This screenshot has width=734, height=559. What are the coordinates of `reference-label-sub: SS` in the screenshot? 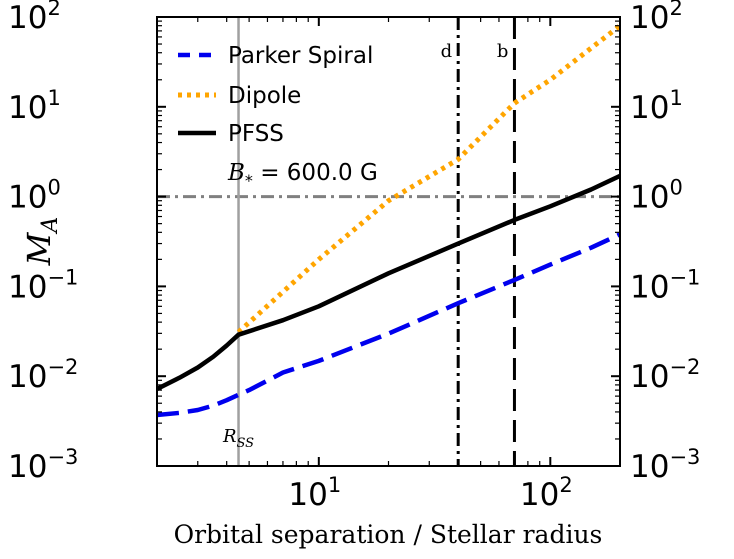 It's located at (246, 443).